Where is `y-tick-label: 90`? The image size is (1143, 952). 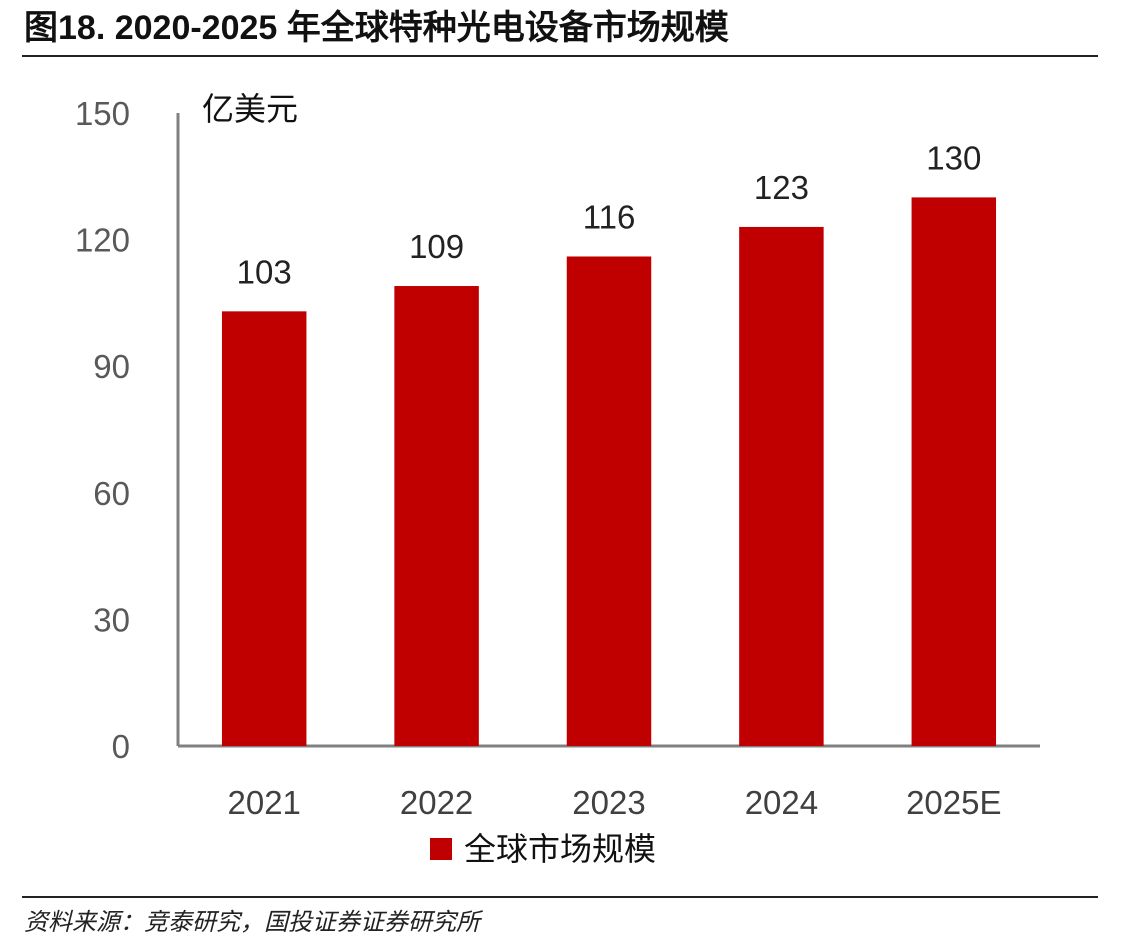 y-tick-label: 90 is located at coordinates (111, 366).